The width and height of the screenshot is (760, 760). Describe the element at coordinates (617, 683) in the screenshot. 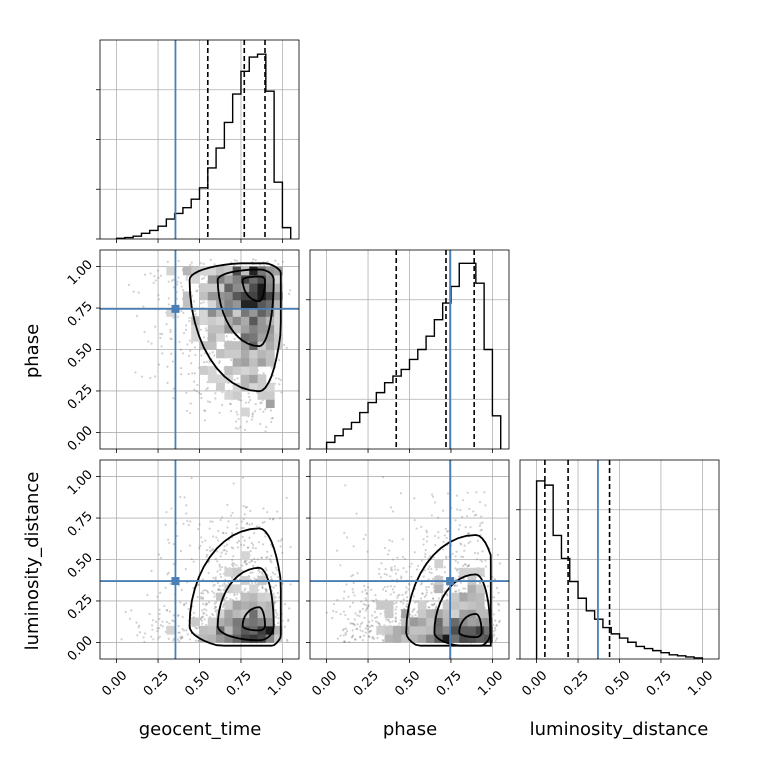

I see `x-tick-label: 0.50` at that location.